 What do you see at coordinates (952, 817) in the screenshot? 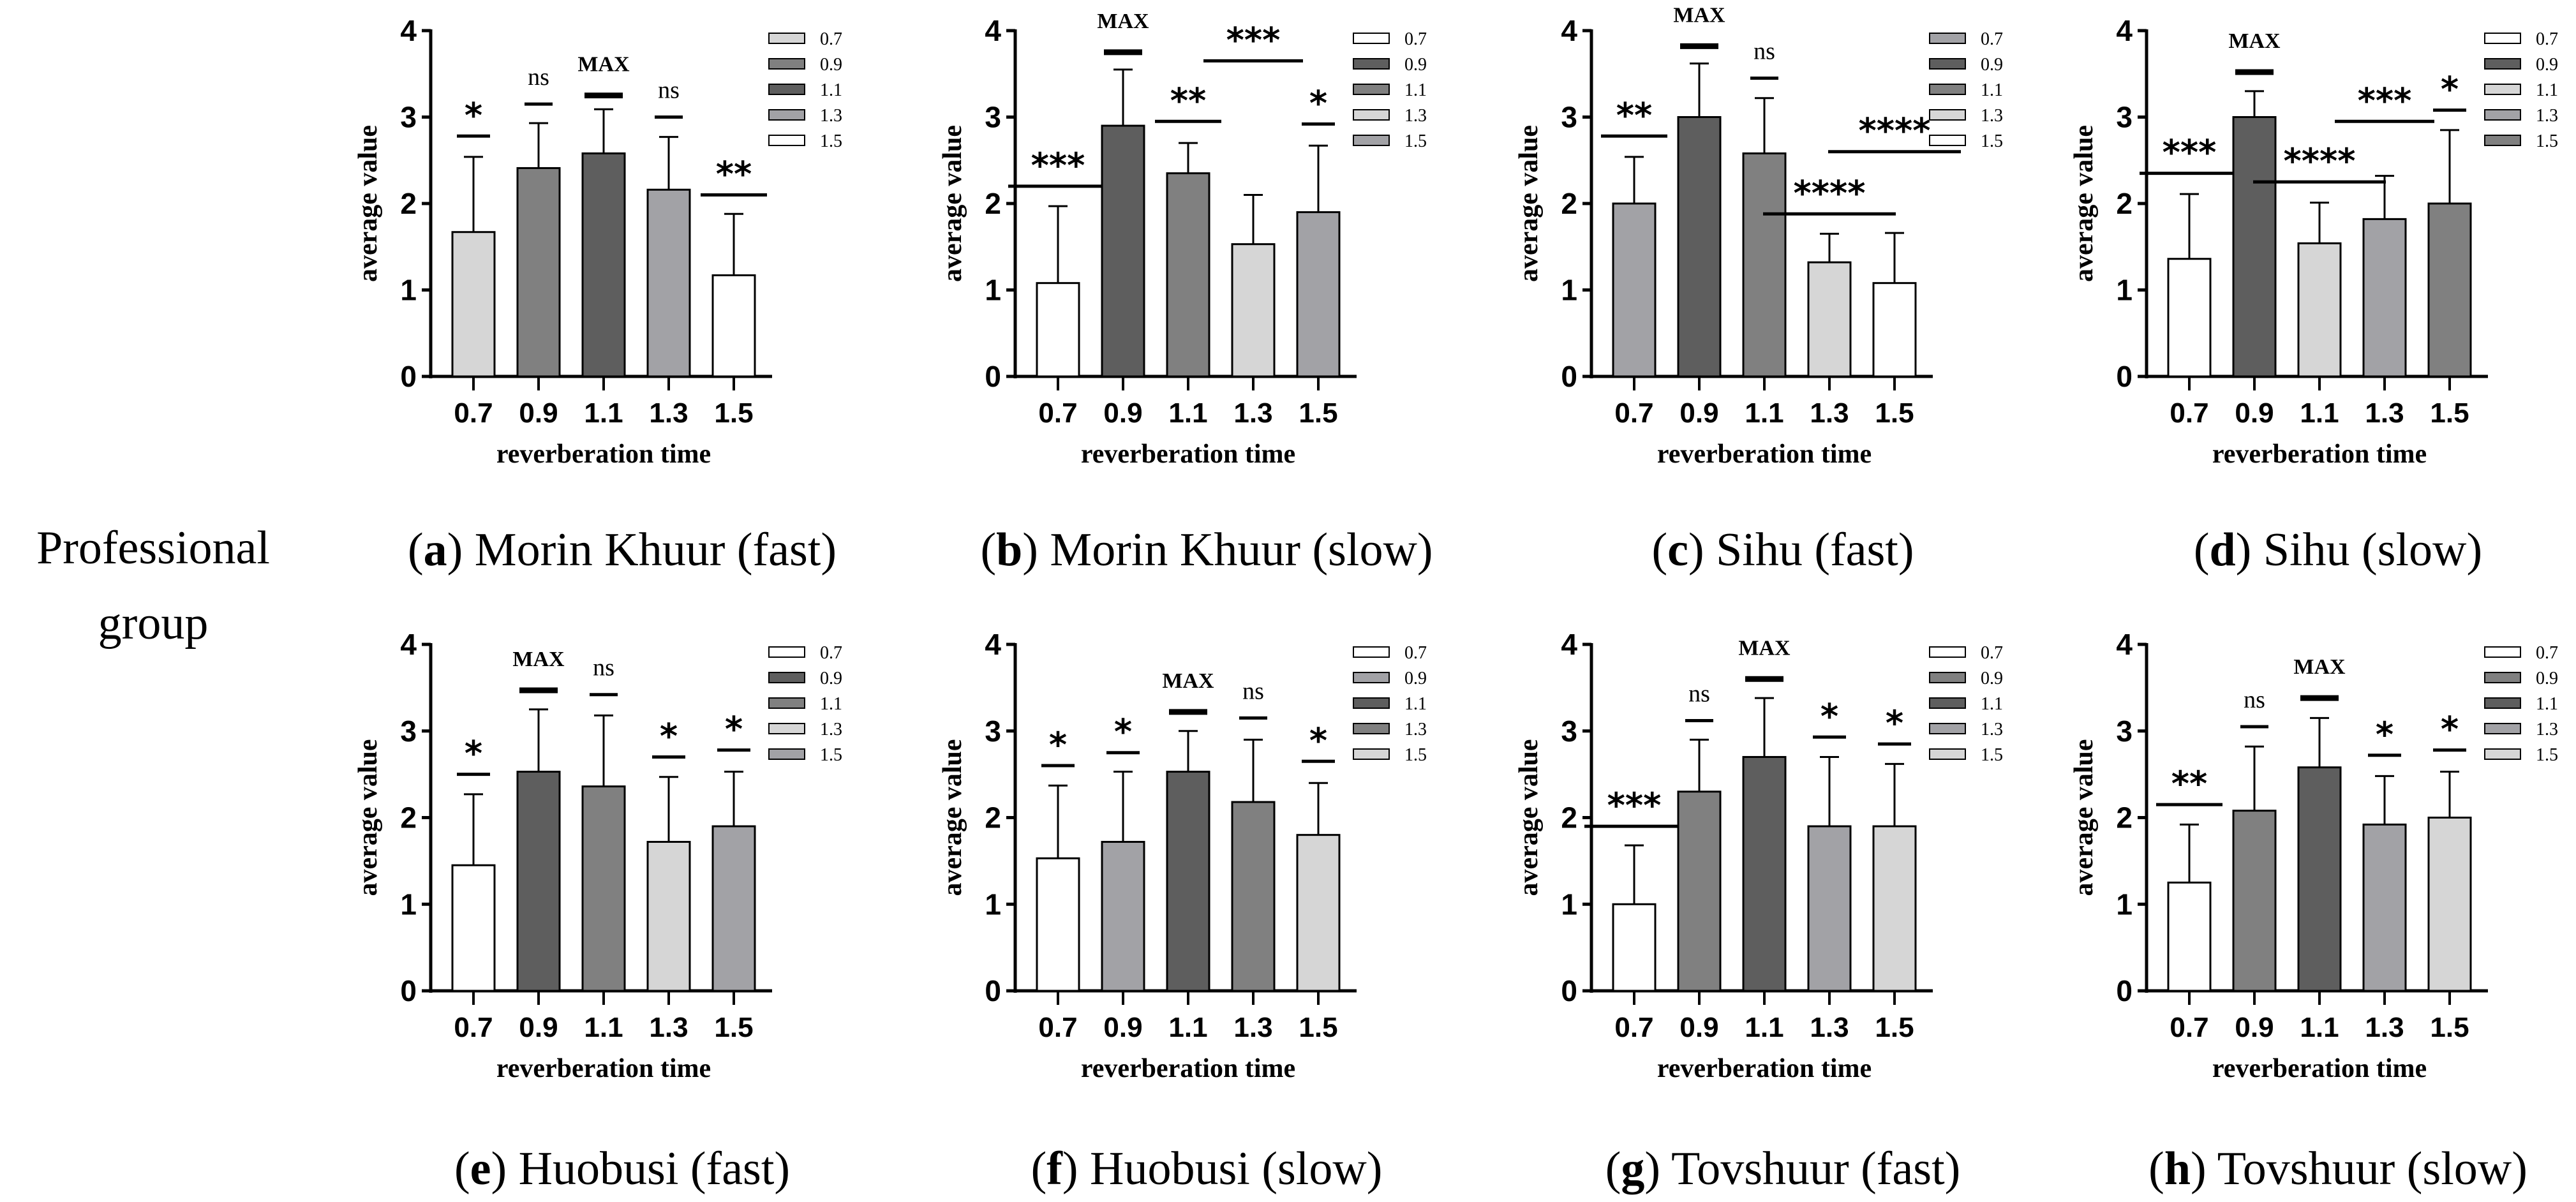
I see `y-axis-label: average value` at bounding box center [952, 817].